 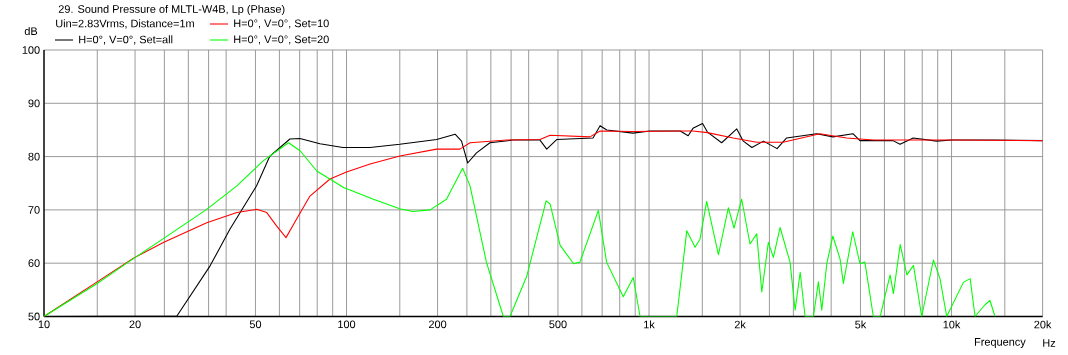 What do you see at coordinates (558, 324) in the screenshot?
I see `x-tick-label: 500` at bounding box center [558, 324].